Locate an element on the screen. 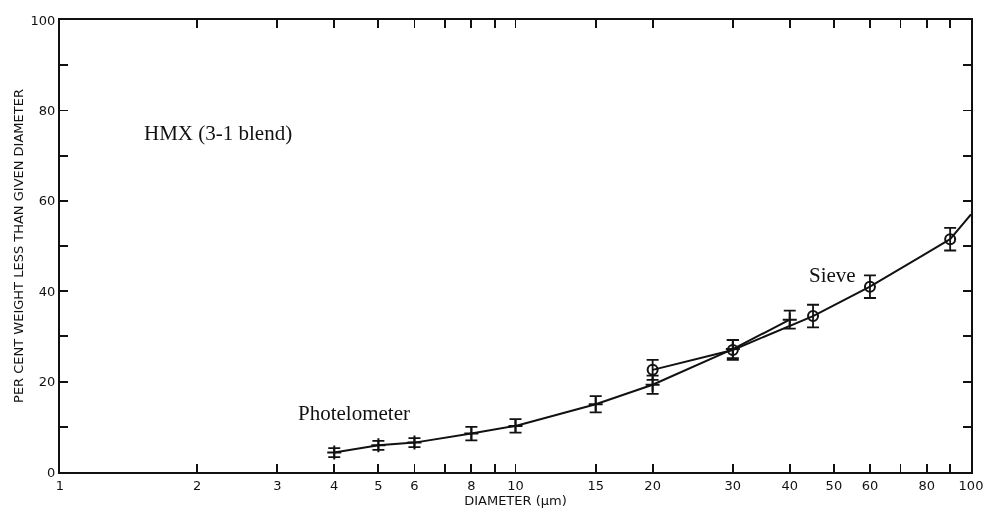 This screenshot has height=522, width=1001. x-axis-title: DIAMETER (μm) is located at coordinates (515, 500).